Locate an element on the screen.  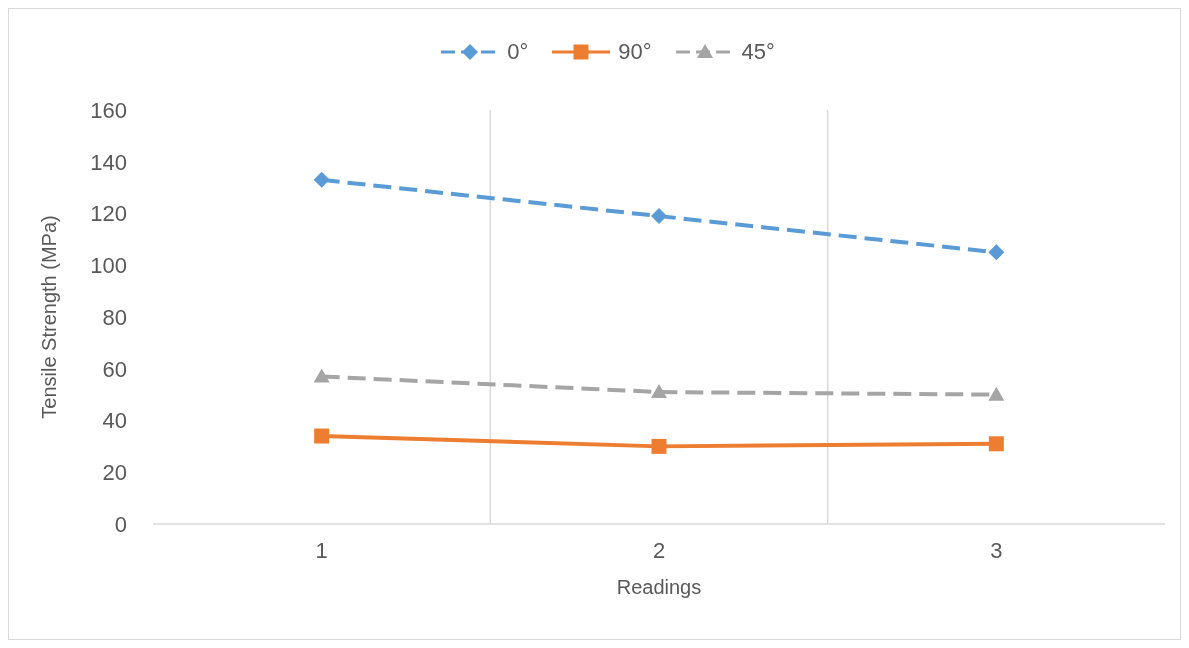
x-axis-title: Readings is located at coordinates (659, 587).